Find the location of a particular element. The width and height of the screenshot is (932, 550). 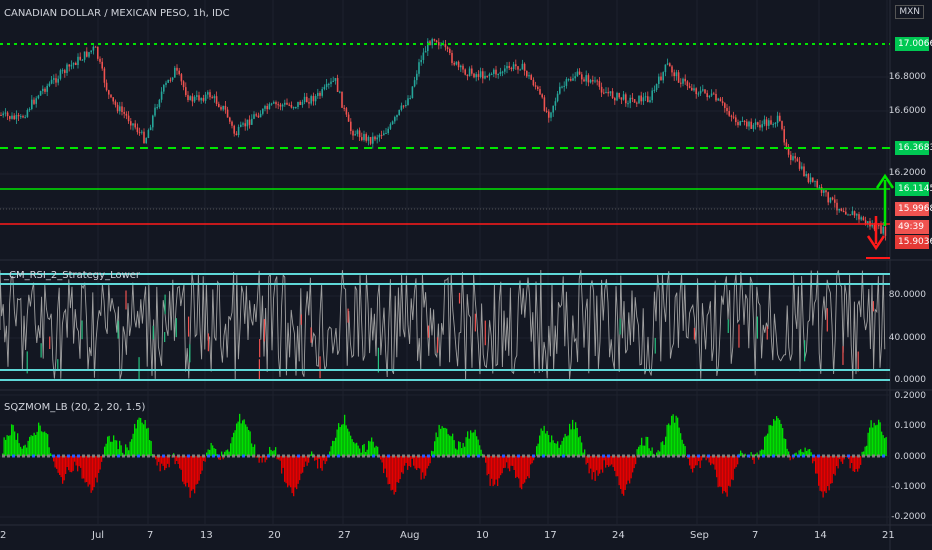

price-label-level: 16.1145 is located at coordinates (913, 189).